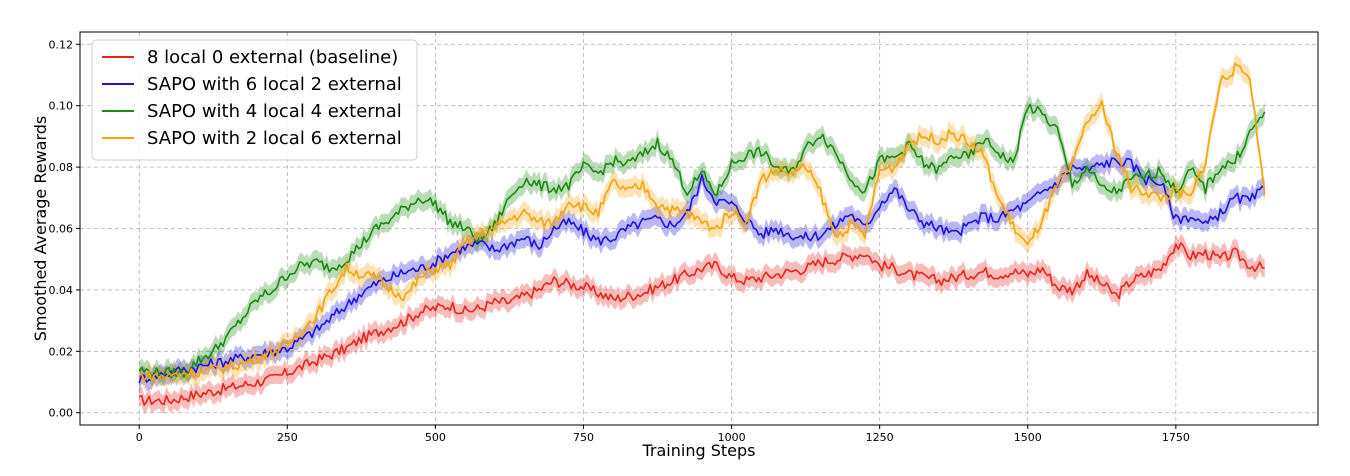  Describe the element at coordinates (61, 351) in the screenshot. I see `y-tick-label: 0.02` at that location.